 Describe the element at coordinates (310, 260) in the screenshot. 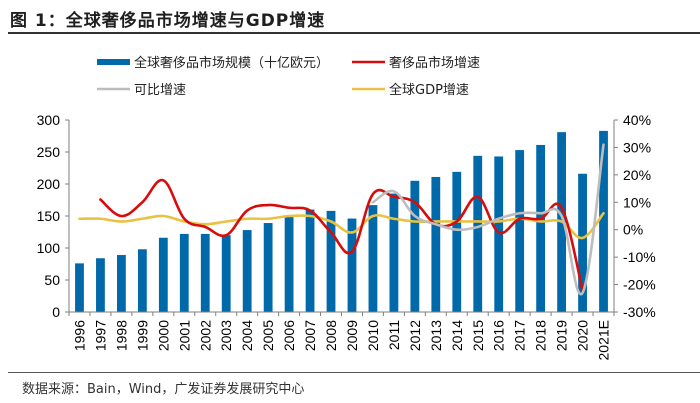

I see `bar-2007` at that location.